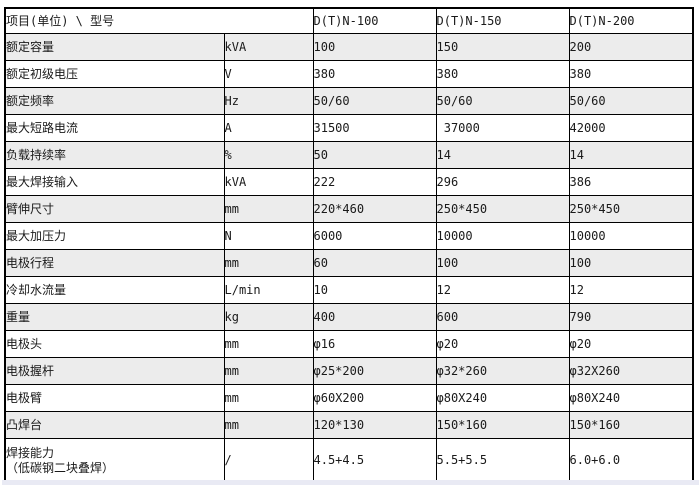 Image resolution: width=699 pixels, height=485 pixels. I want to click on table-row: 最大焊接输入 kVA 222 296 386, so click(349, 182).